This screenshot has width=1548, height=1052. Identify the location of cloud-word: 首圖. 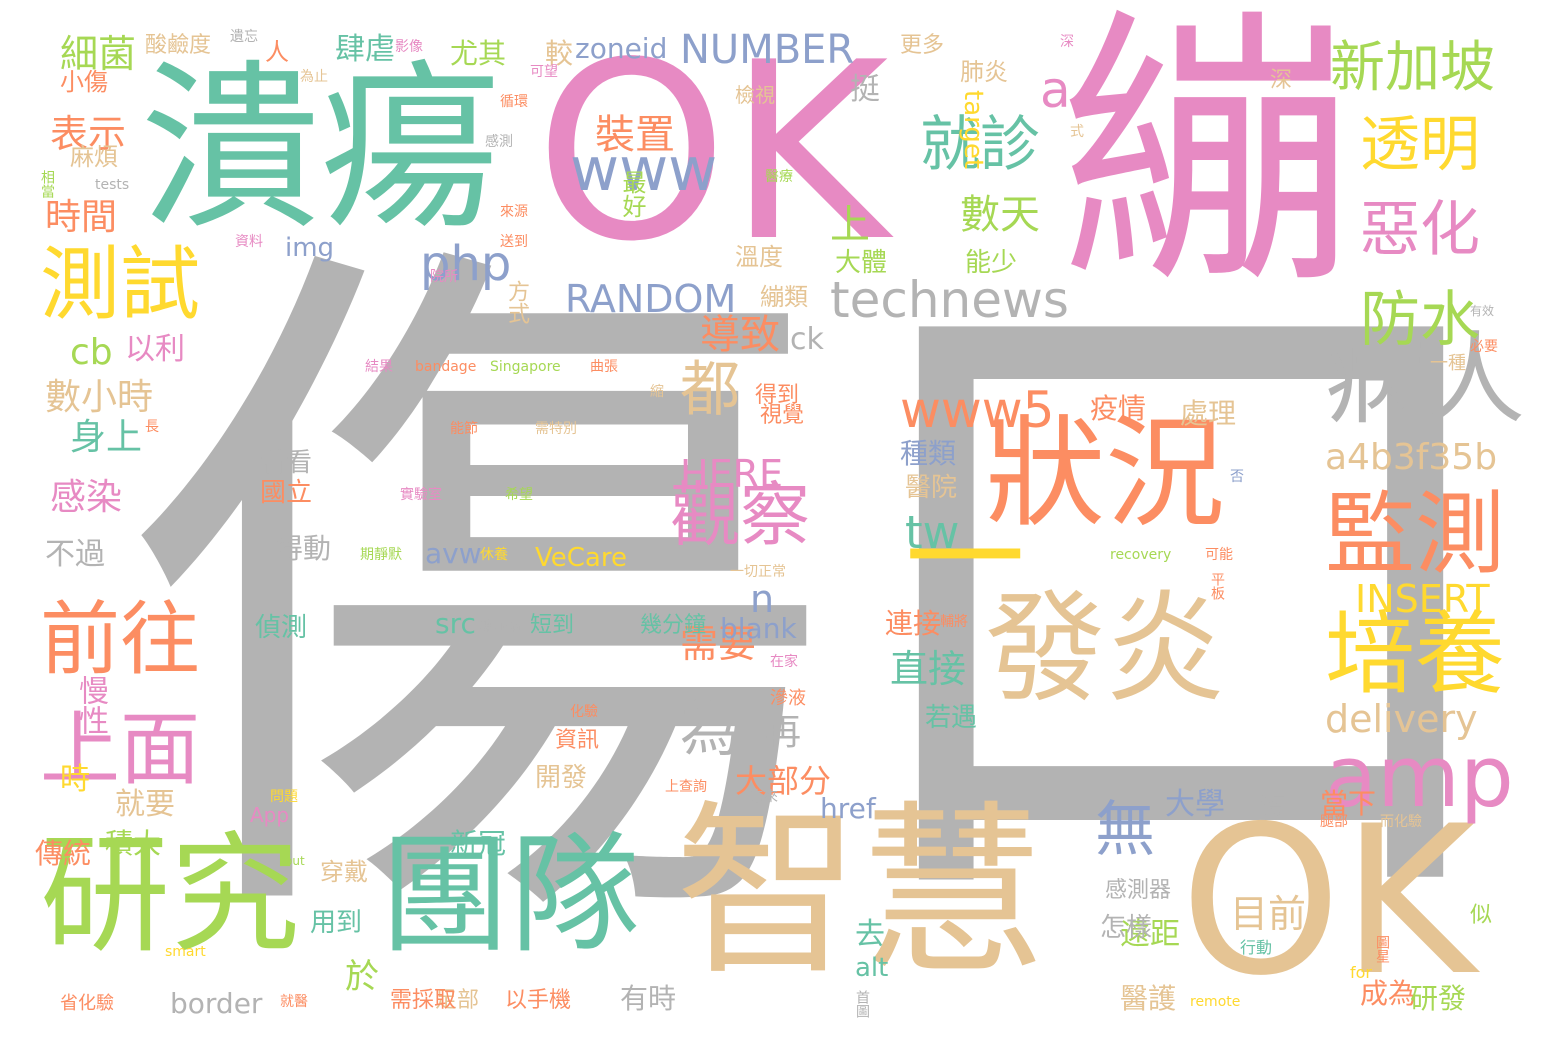
(862, 1004).